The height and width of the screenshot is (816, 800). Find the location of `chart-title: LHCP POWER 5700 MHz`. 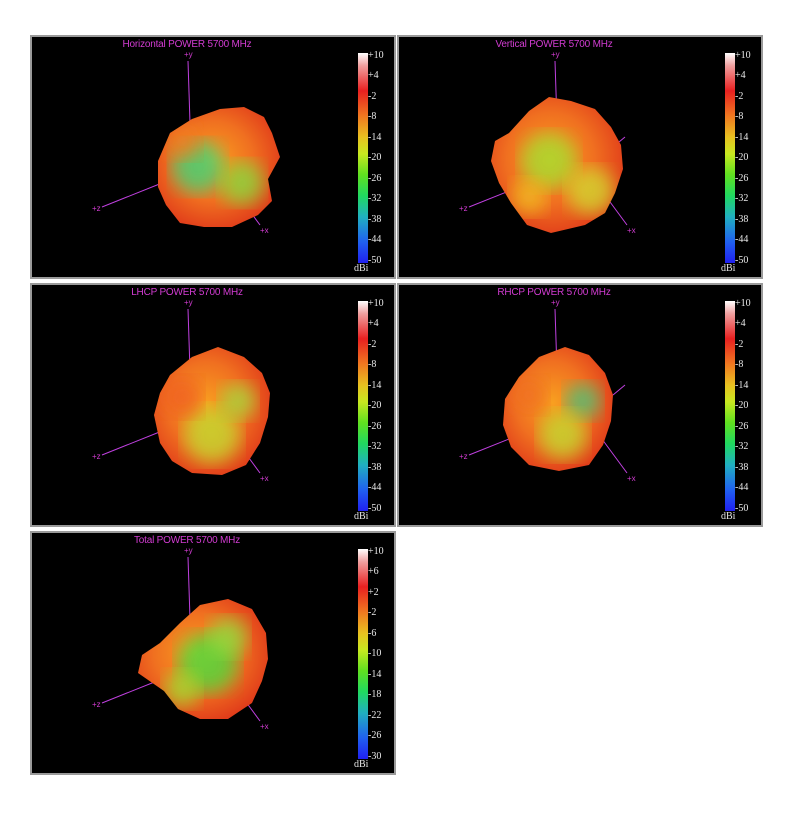

chart-title: LHCP POWER 5700 MHz is located at coordinates (187, 292).